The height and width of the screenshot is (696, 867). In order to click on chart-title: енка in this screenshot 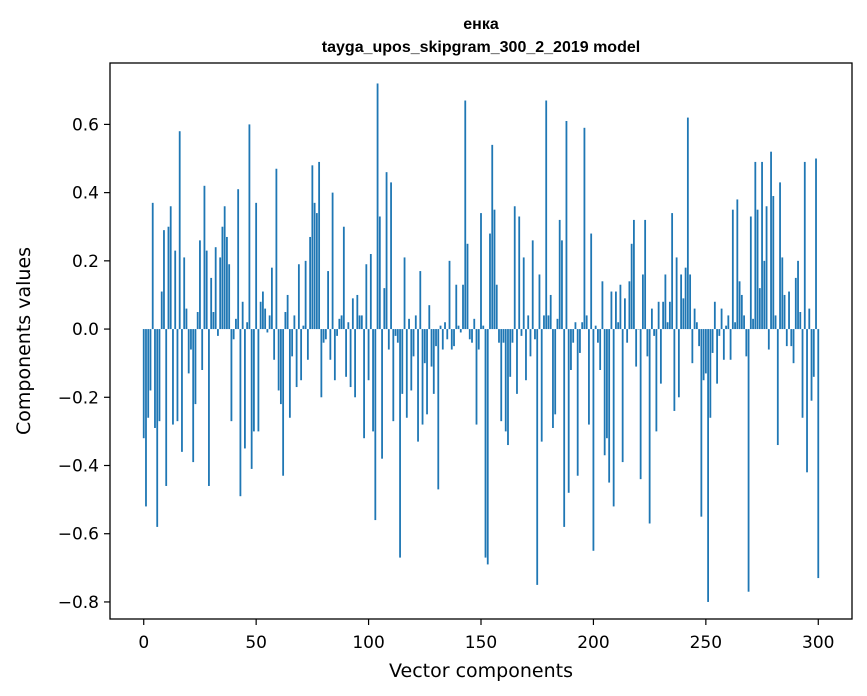, I will do `click(481, 24)`.